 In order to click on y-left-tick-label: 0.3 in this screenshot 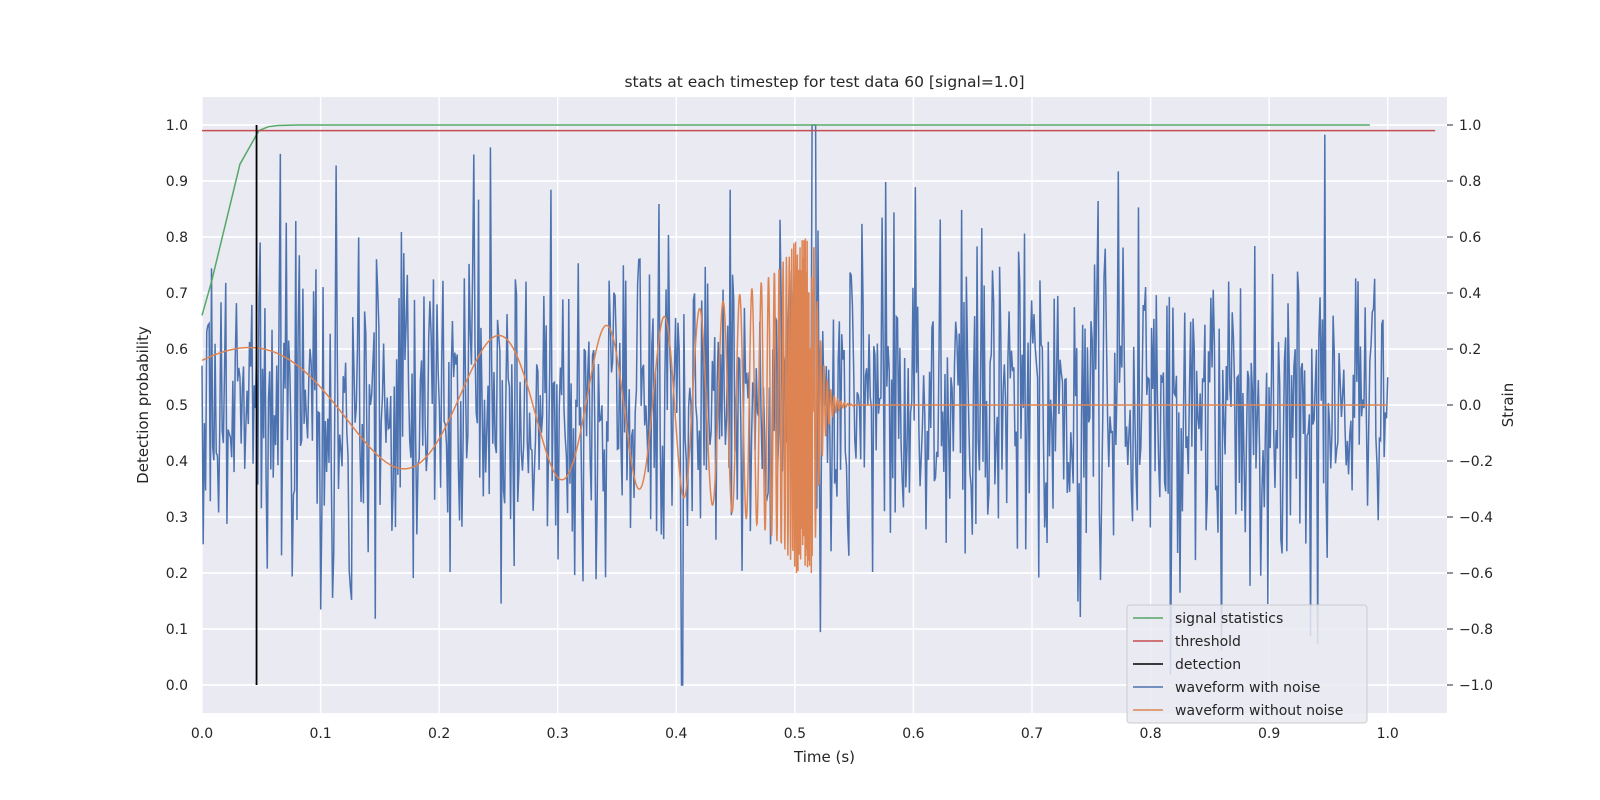, I will do `click(177, 518)`.